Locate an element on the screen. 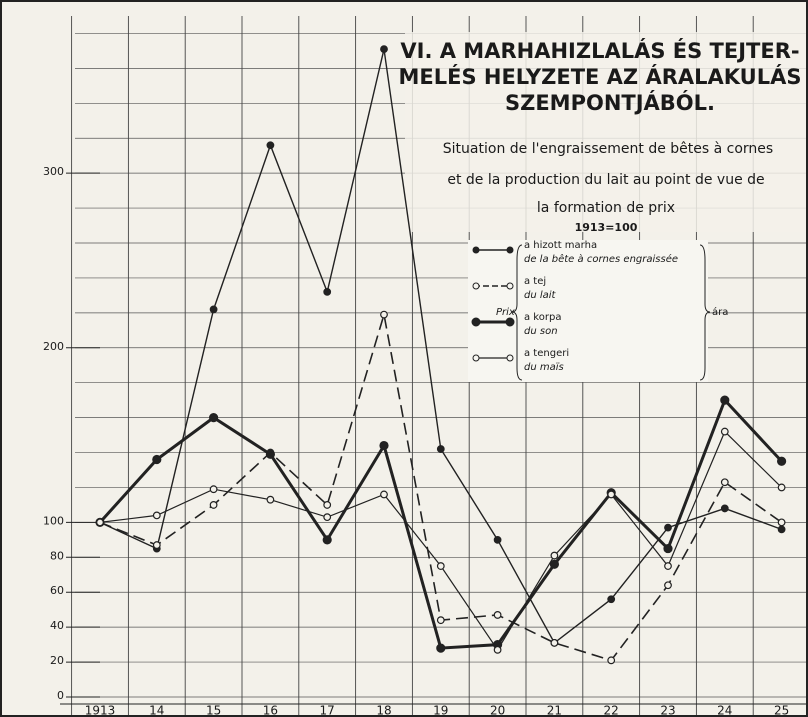 This screenshot has height=717, width=808. x-tick-label: 18 is located at coordinates (383, 710).